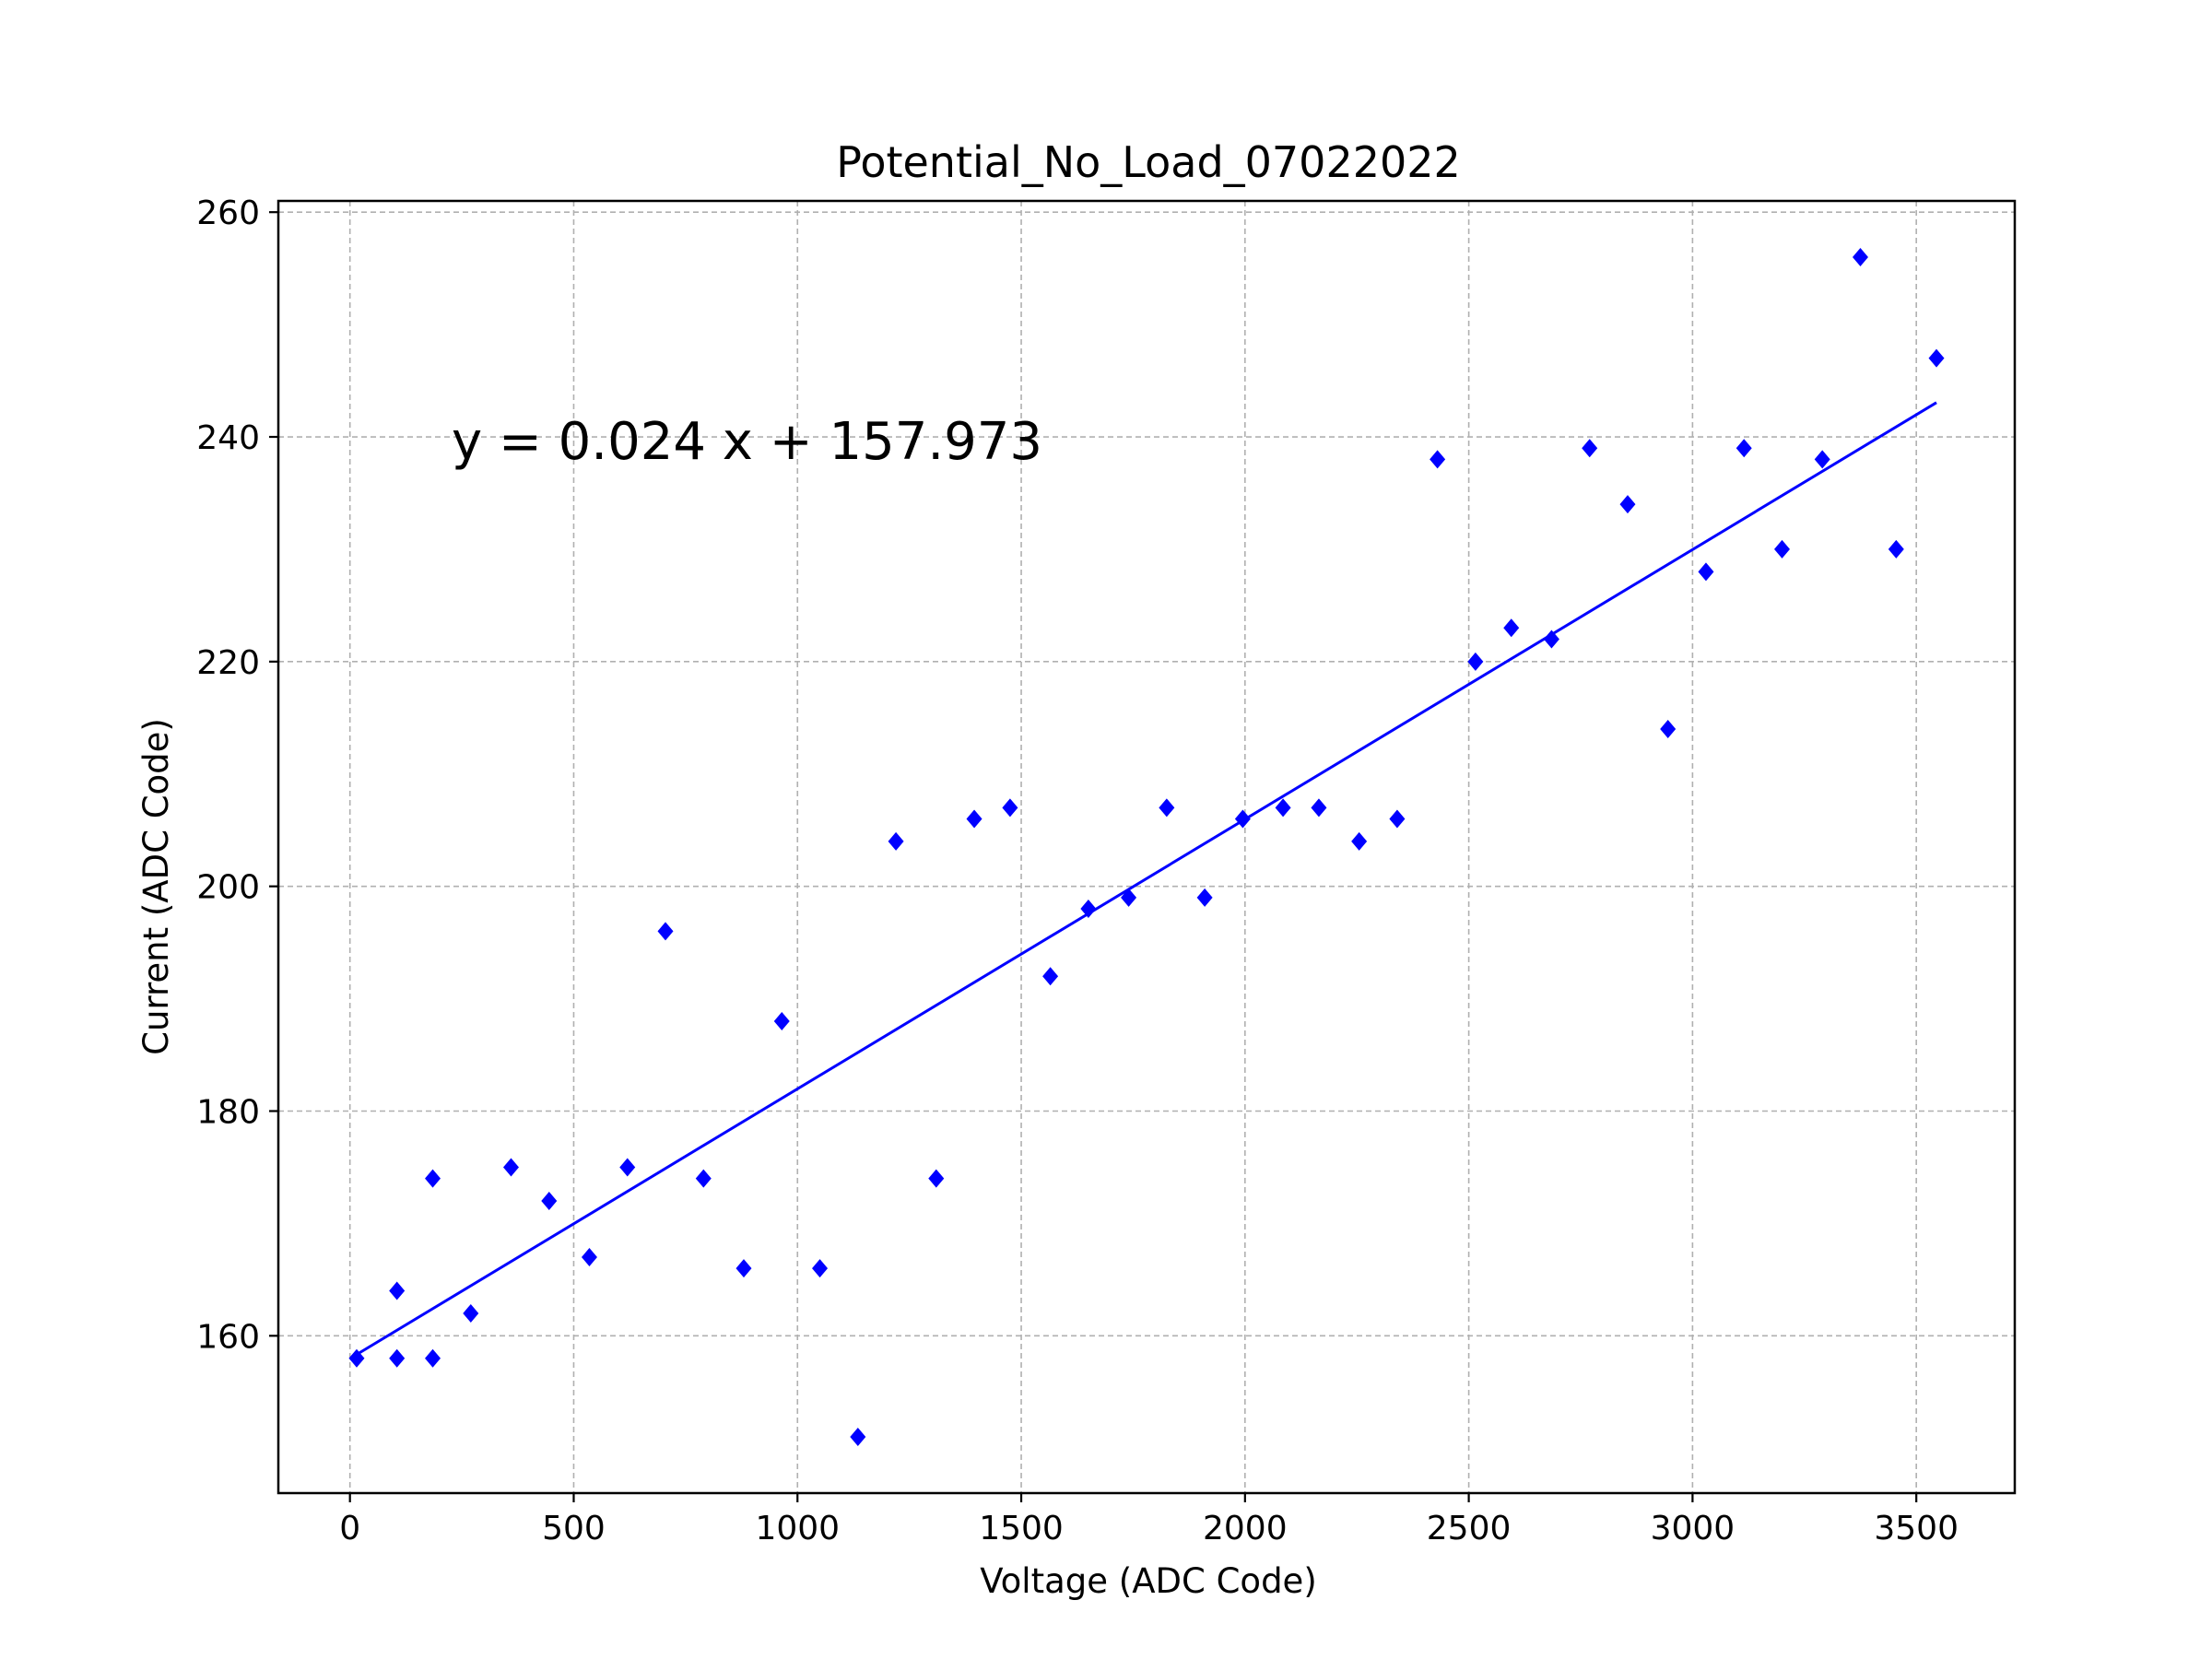 The height and width of the screenshot is (1659, 2212). What do you see at coordinates (349, 1528) in the screenshot?
I see `x-tick-label: 0` at bounding box center [349, 1528].